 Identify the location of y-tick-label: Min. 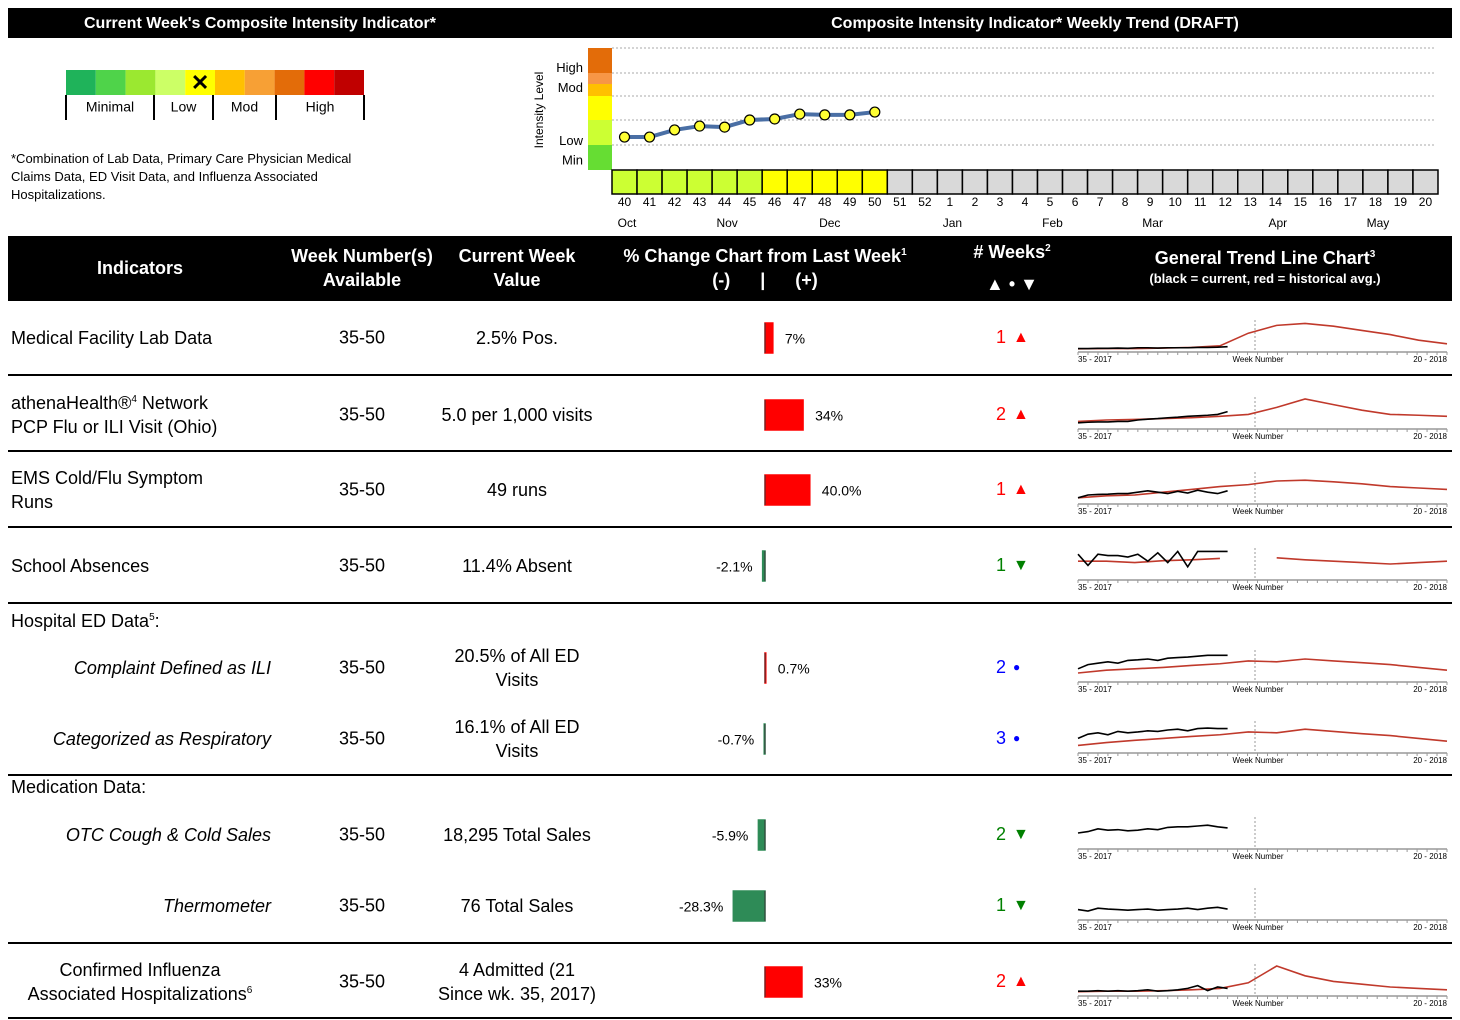
(572, 159).